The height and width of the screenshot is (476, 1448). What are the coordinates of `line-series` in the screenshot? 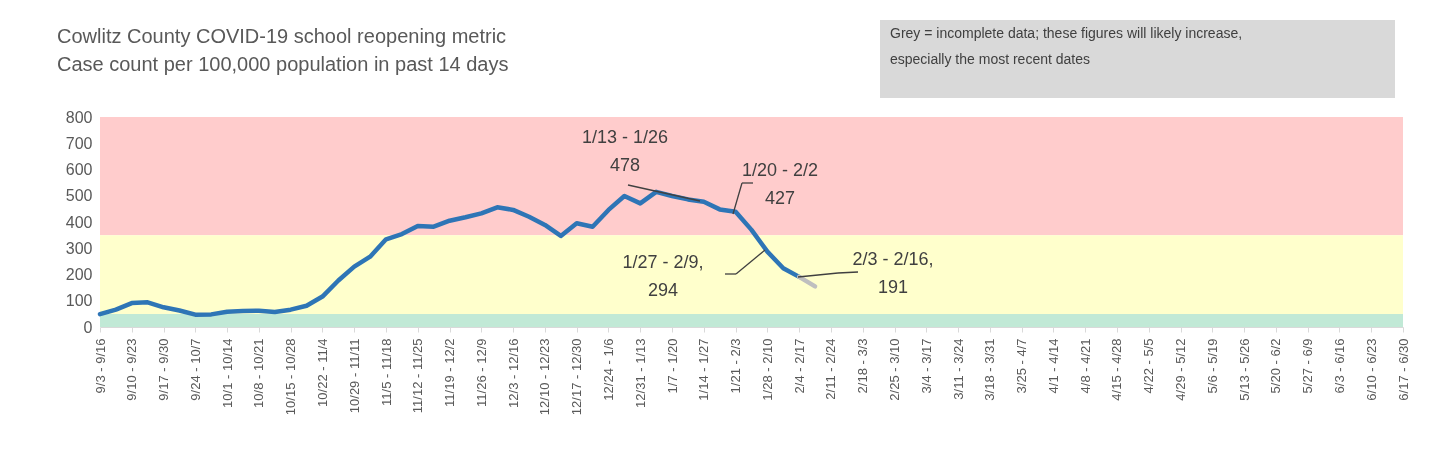 It's located at (449, 253).